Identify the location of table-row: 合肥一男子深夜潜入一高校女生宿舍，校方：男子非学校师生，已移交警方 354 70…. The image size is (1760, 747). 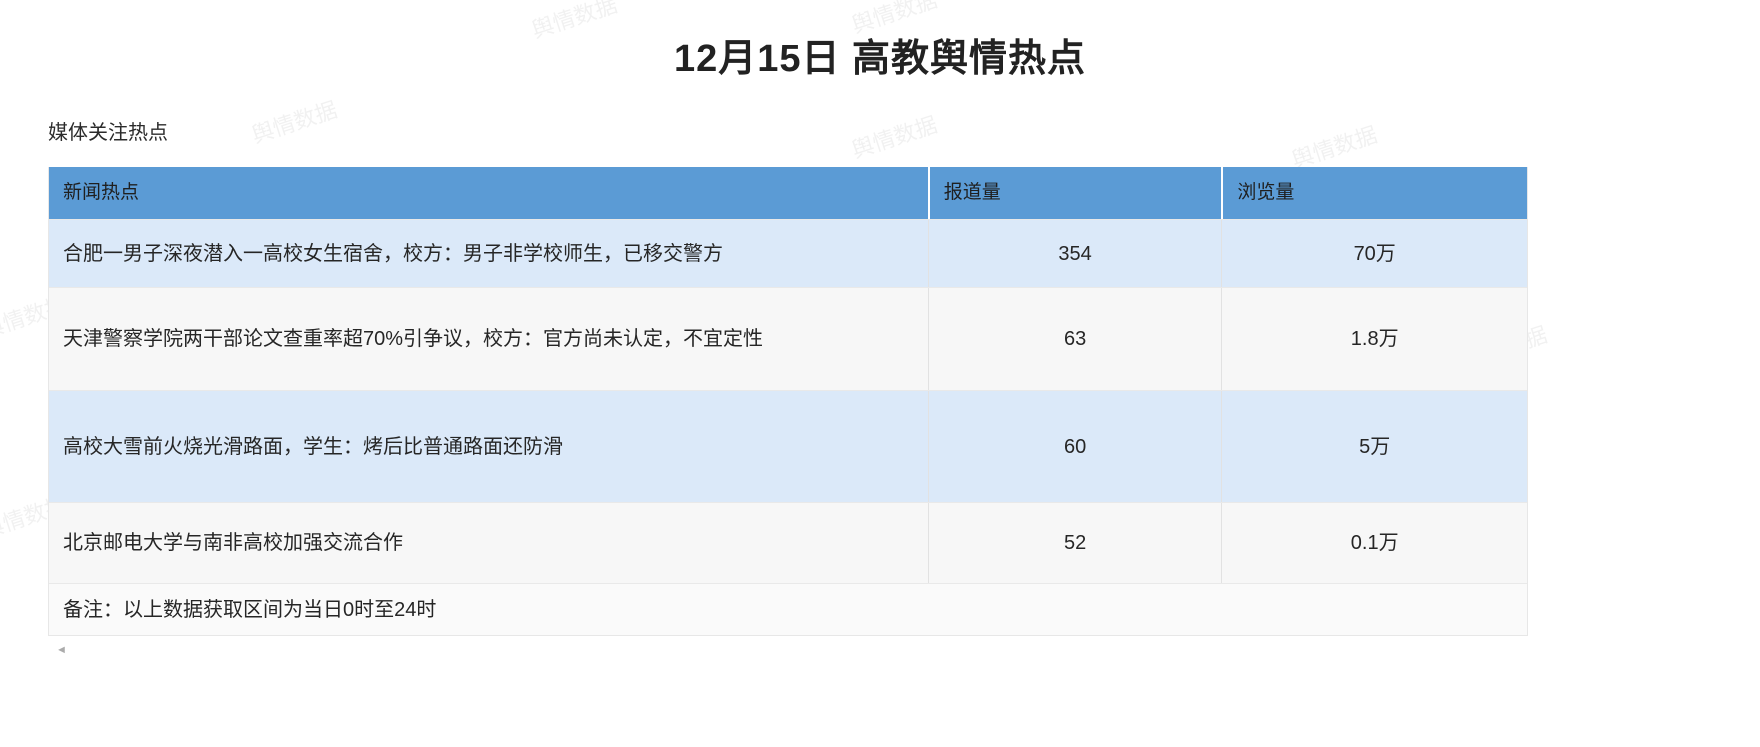
(788, 253).